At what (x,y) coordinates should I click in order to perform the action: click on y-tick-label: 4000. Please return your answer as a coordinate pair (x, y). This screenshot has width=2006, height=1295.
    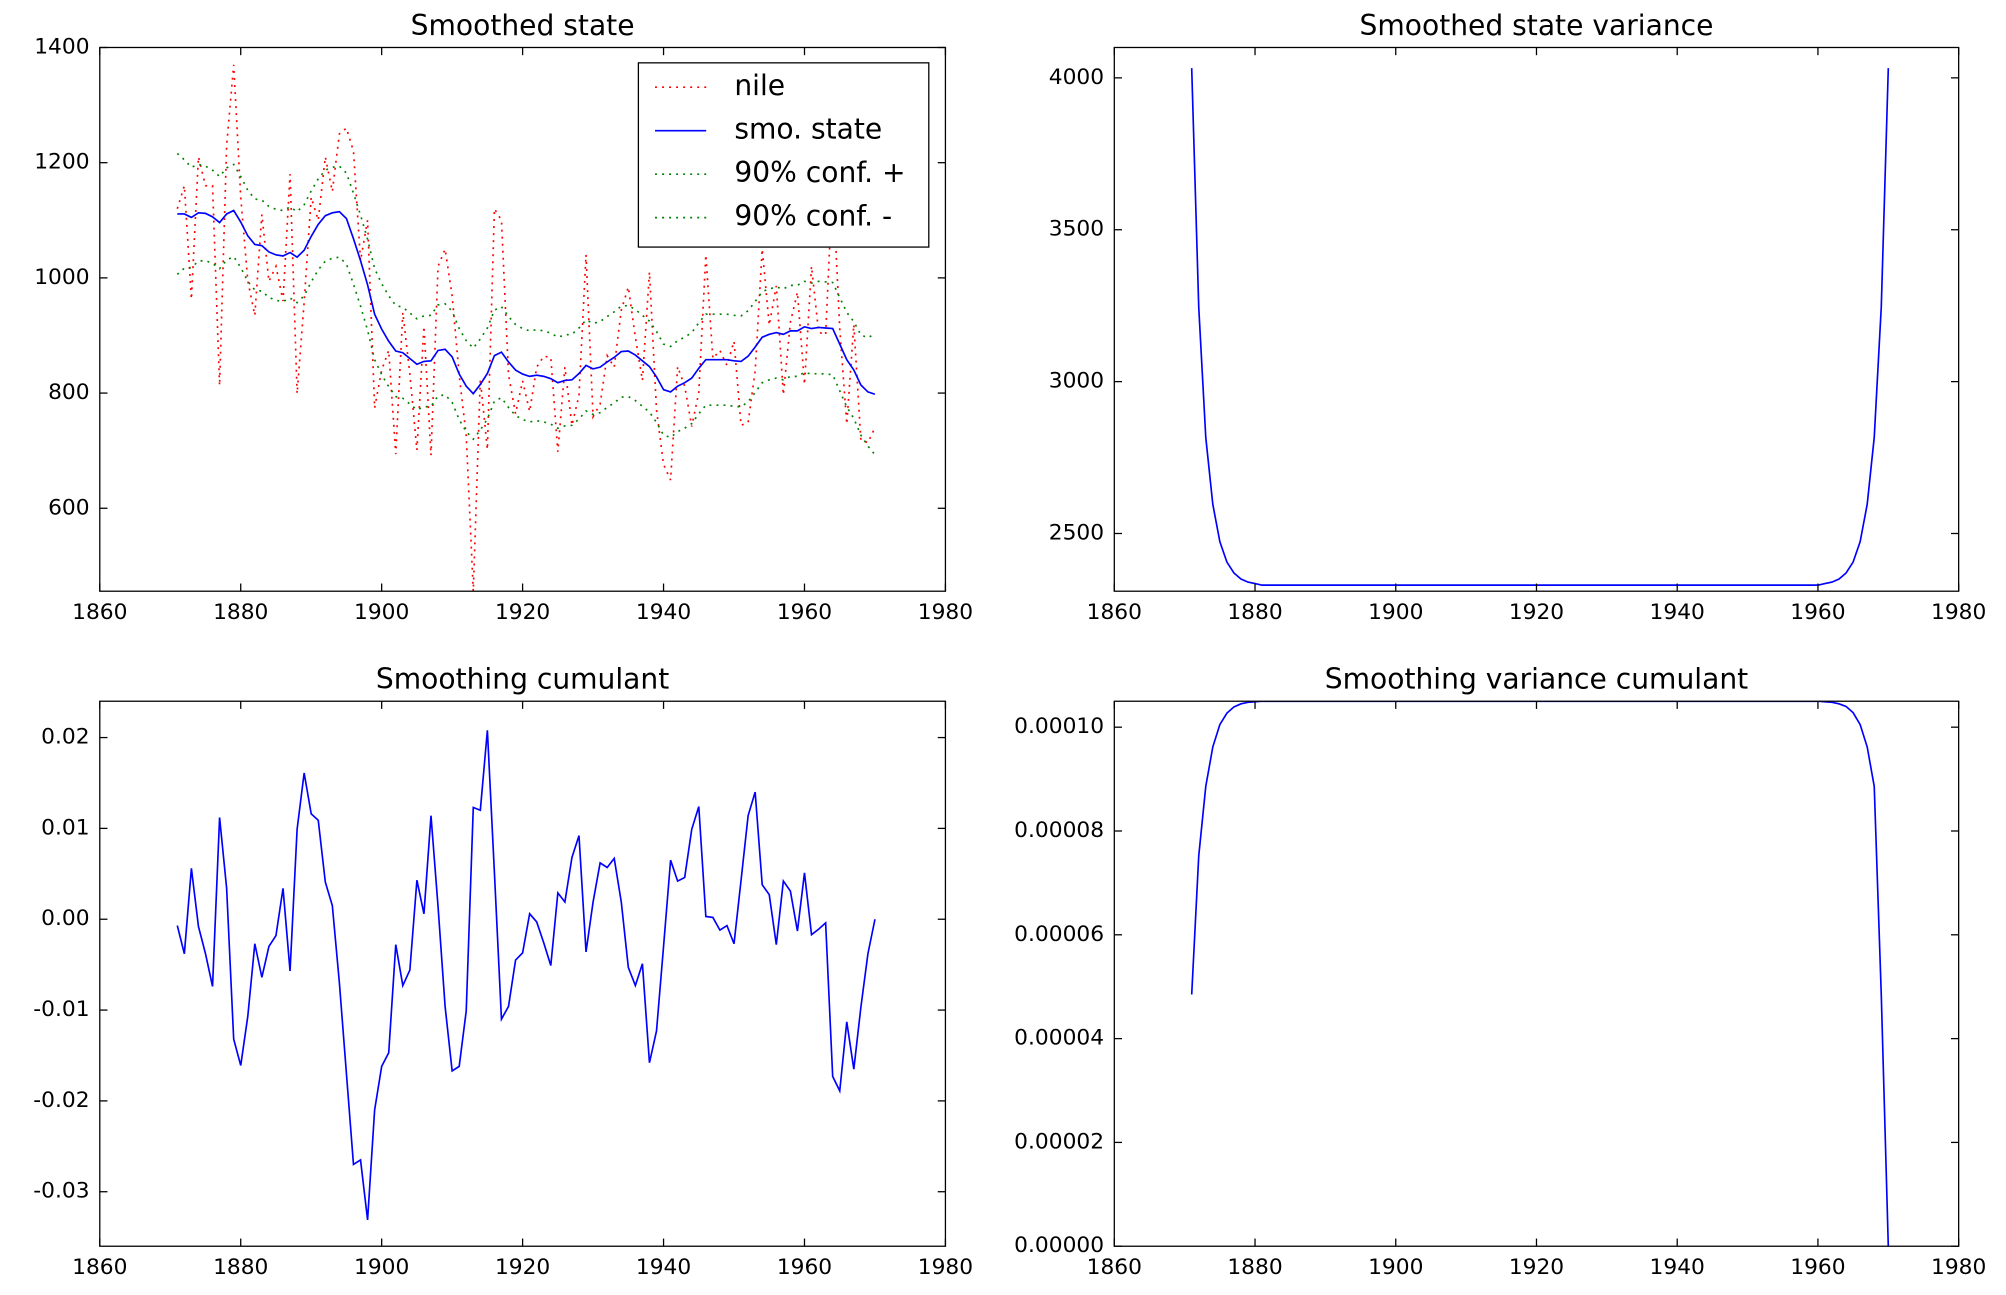
    Looking at the image, I should click on (1076, 77).